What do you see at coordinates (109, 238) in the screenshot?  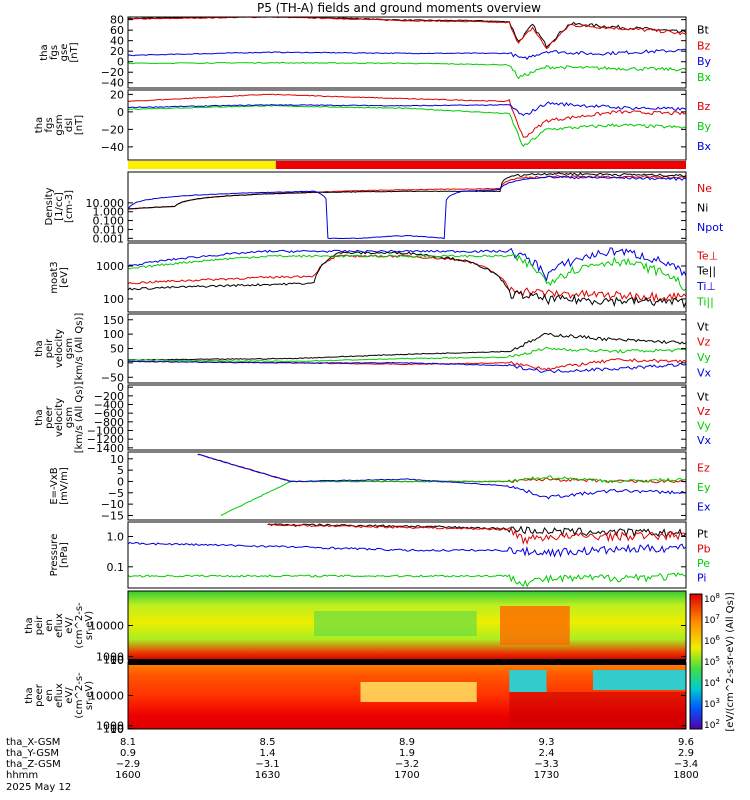 I see `y-tick-label: 0.001` at bounding box center [109, 238].